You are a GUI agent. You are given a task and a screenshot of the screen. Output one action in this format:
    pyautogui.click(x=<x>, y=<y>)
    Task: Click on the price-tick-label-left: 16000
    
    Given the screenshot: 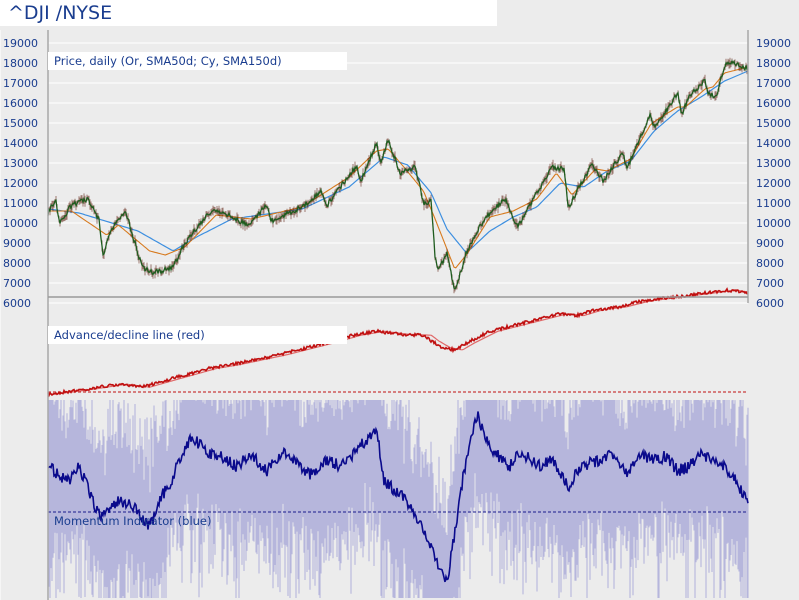 What is the action you would take?
    pyautogui.click(x=20, y=103)
    